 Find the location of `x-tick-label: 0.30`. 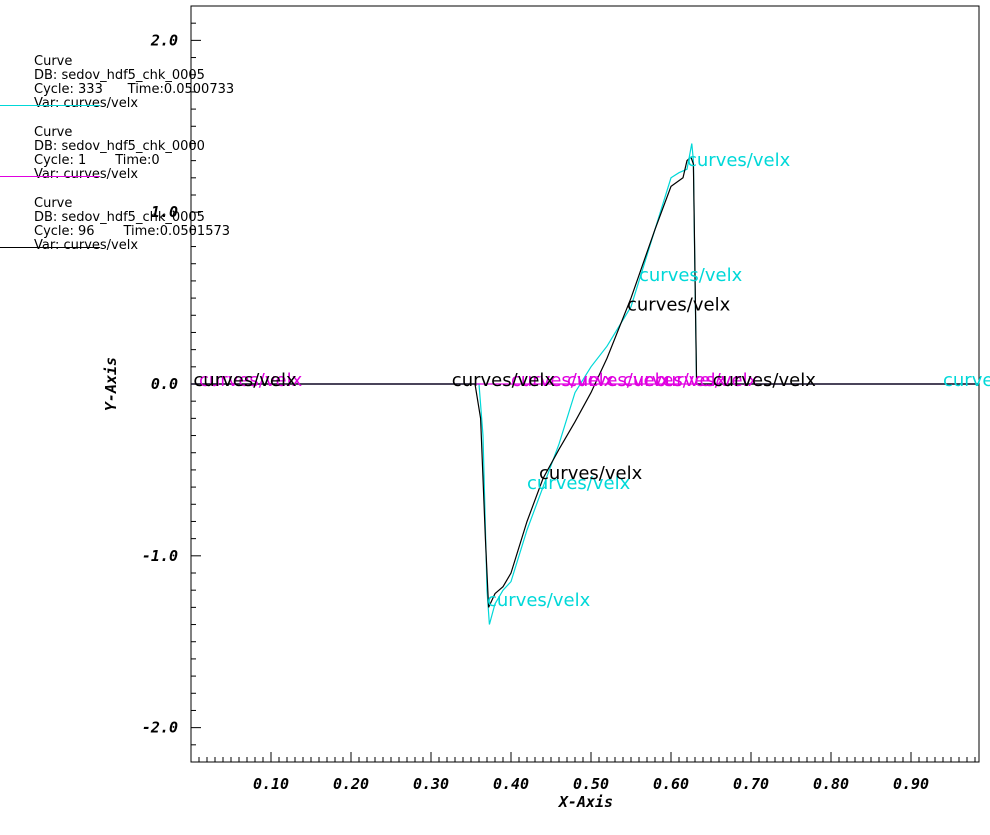

x-tick-label: 0.30 is located at coordinates (431, 784).